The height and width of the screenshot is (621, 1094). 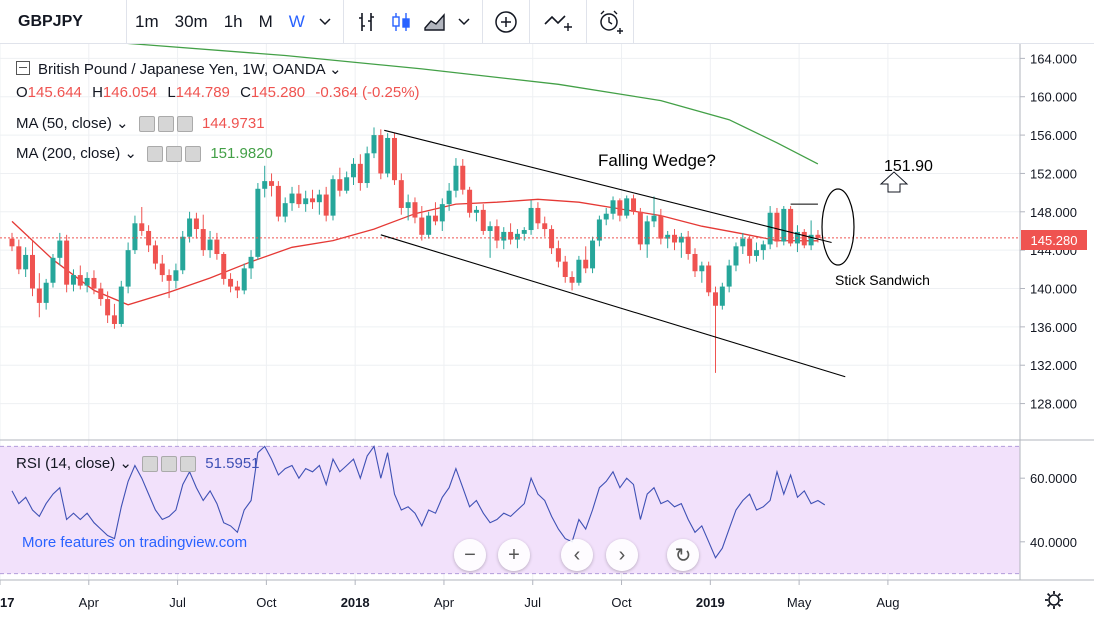 What do you see at coordinates (296, 21) in the screenshot?
I see `timeframe-week: W` at bounding box center [296, 21].